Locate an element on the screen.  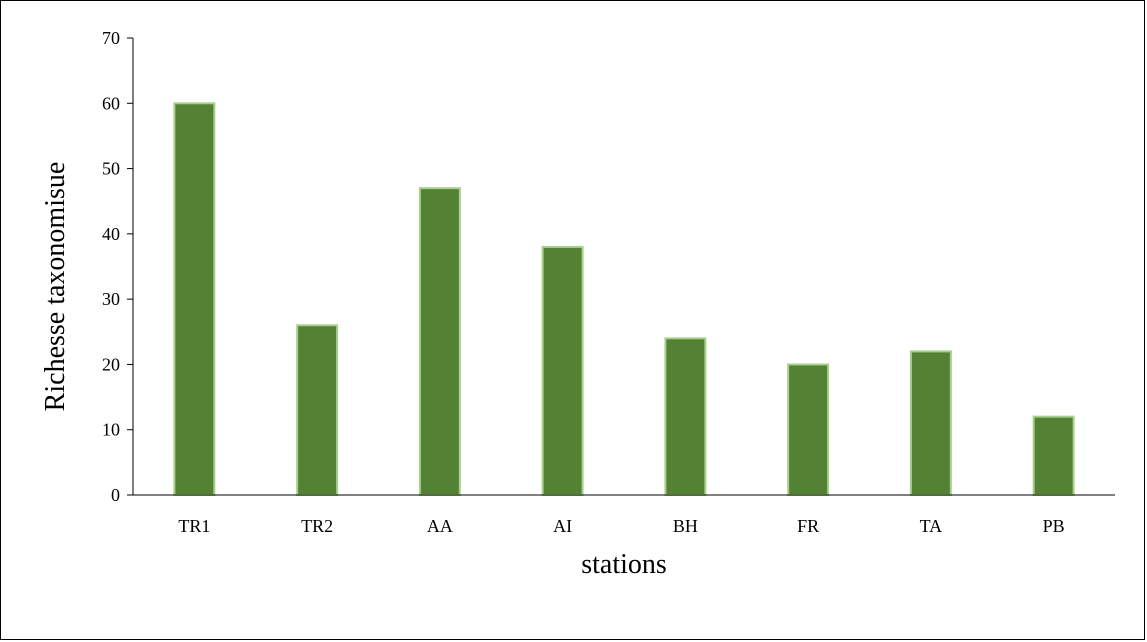
bar-ai is located at coordinates (562, 370).